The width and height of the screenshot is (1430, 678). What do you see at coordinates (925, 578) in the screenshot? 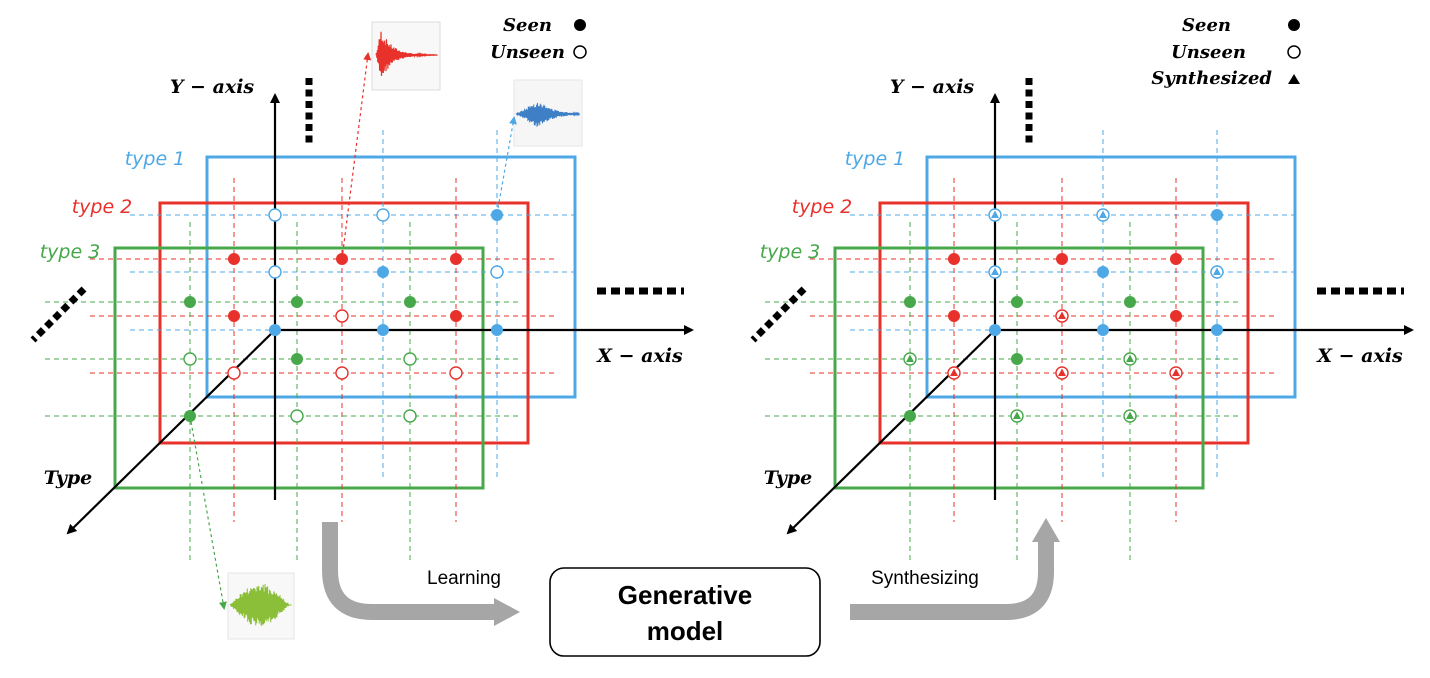
I see `synthesizing-label: Synthesizing` at bounding box center [925, 578].